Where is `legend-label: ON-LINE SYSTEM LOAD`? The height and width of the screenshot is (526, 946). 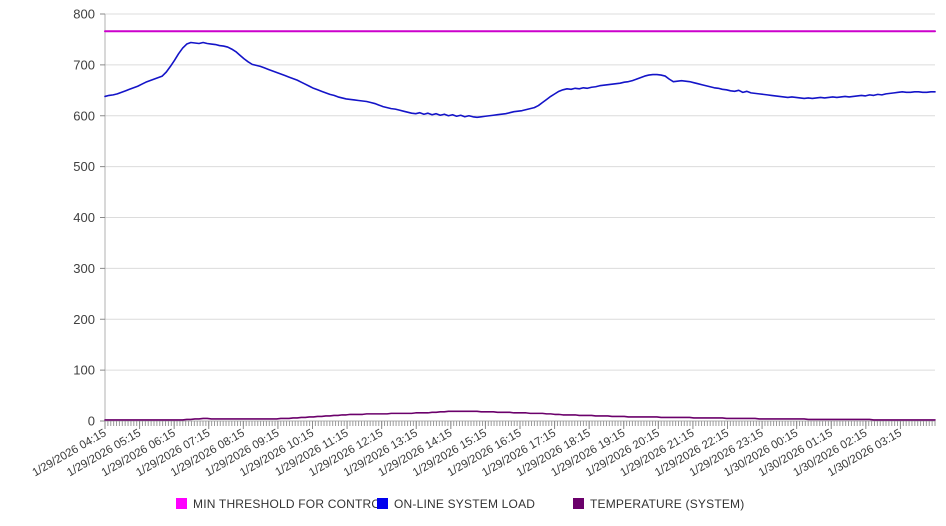 legend-label: ON-LINE SYSTEM LOAD is located at coordinates (464, 504).